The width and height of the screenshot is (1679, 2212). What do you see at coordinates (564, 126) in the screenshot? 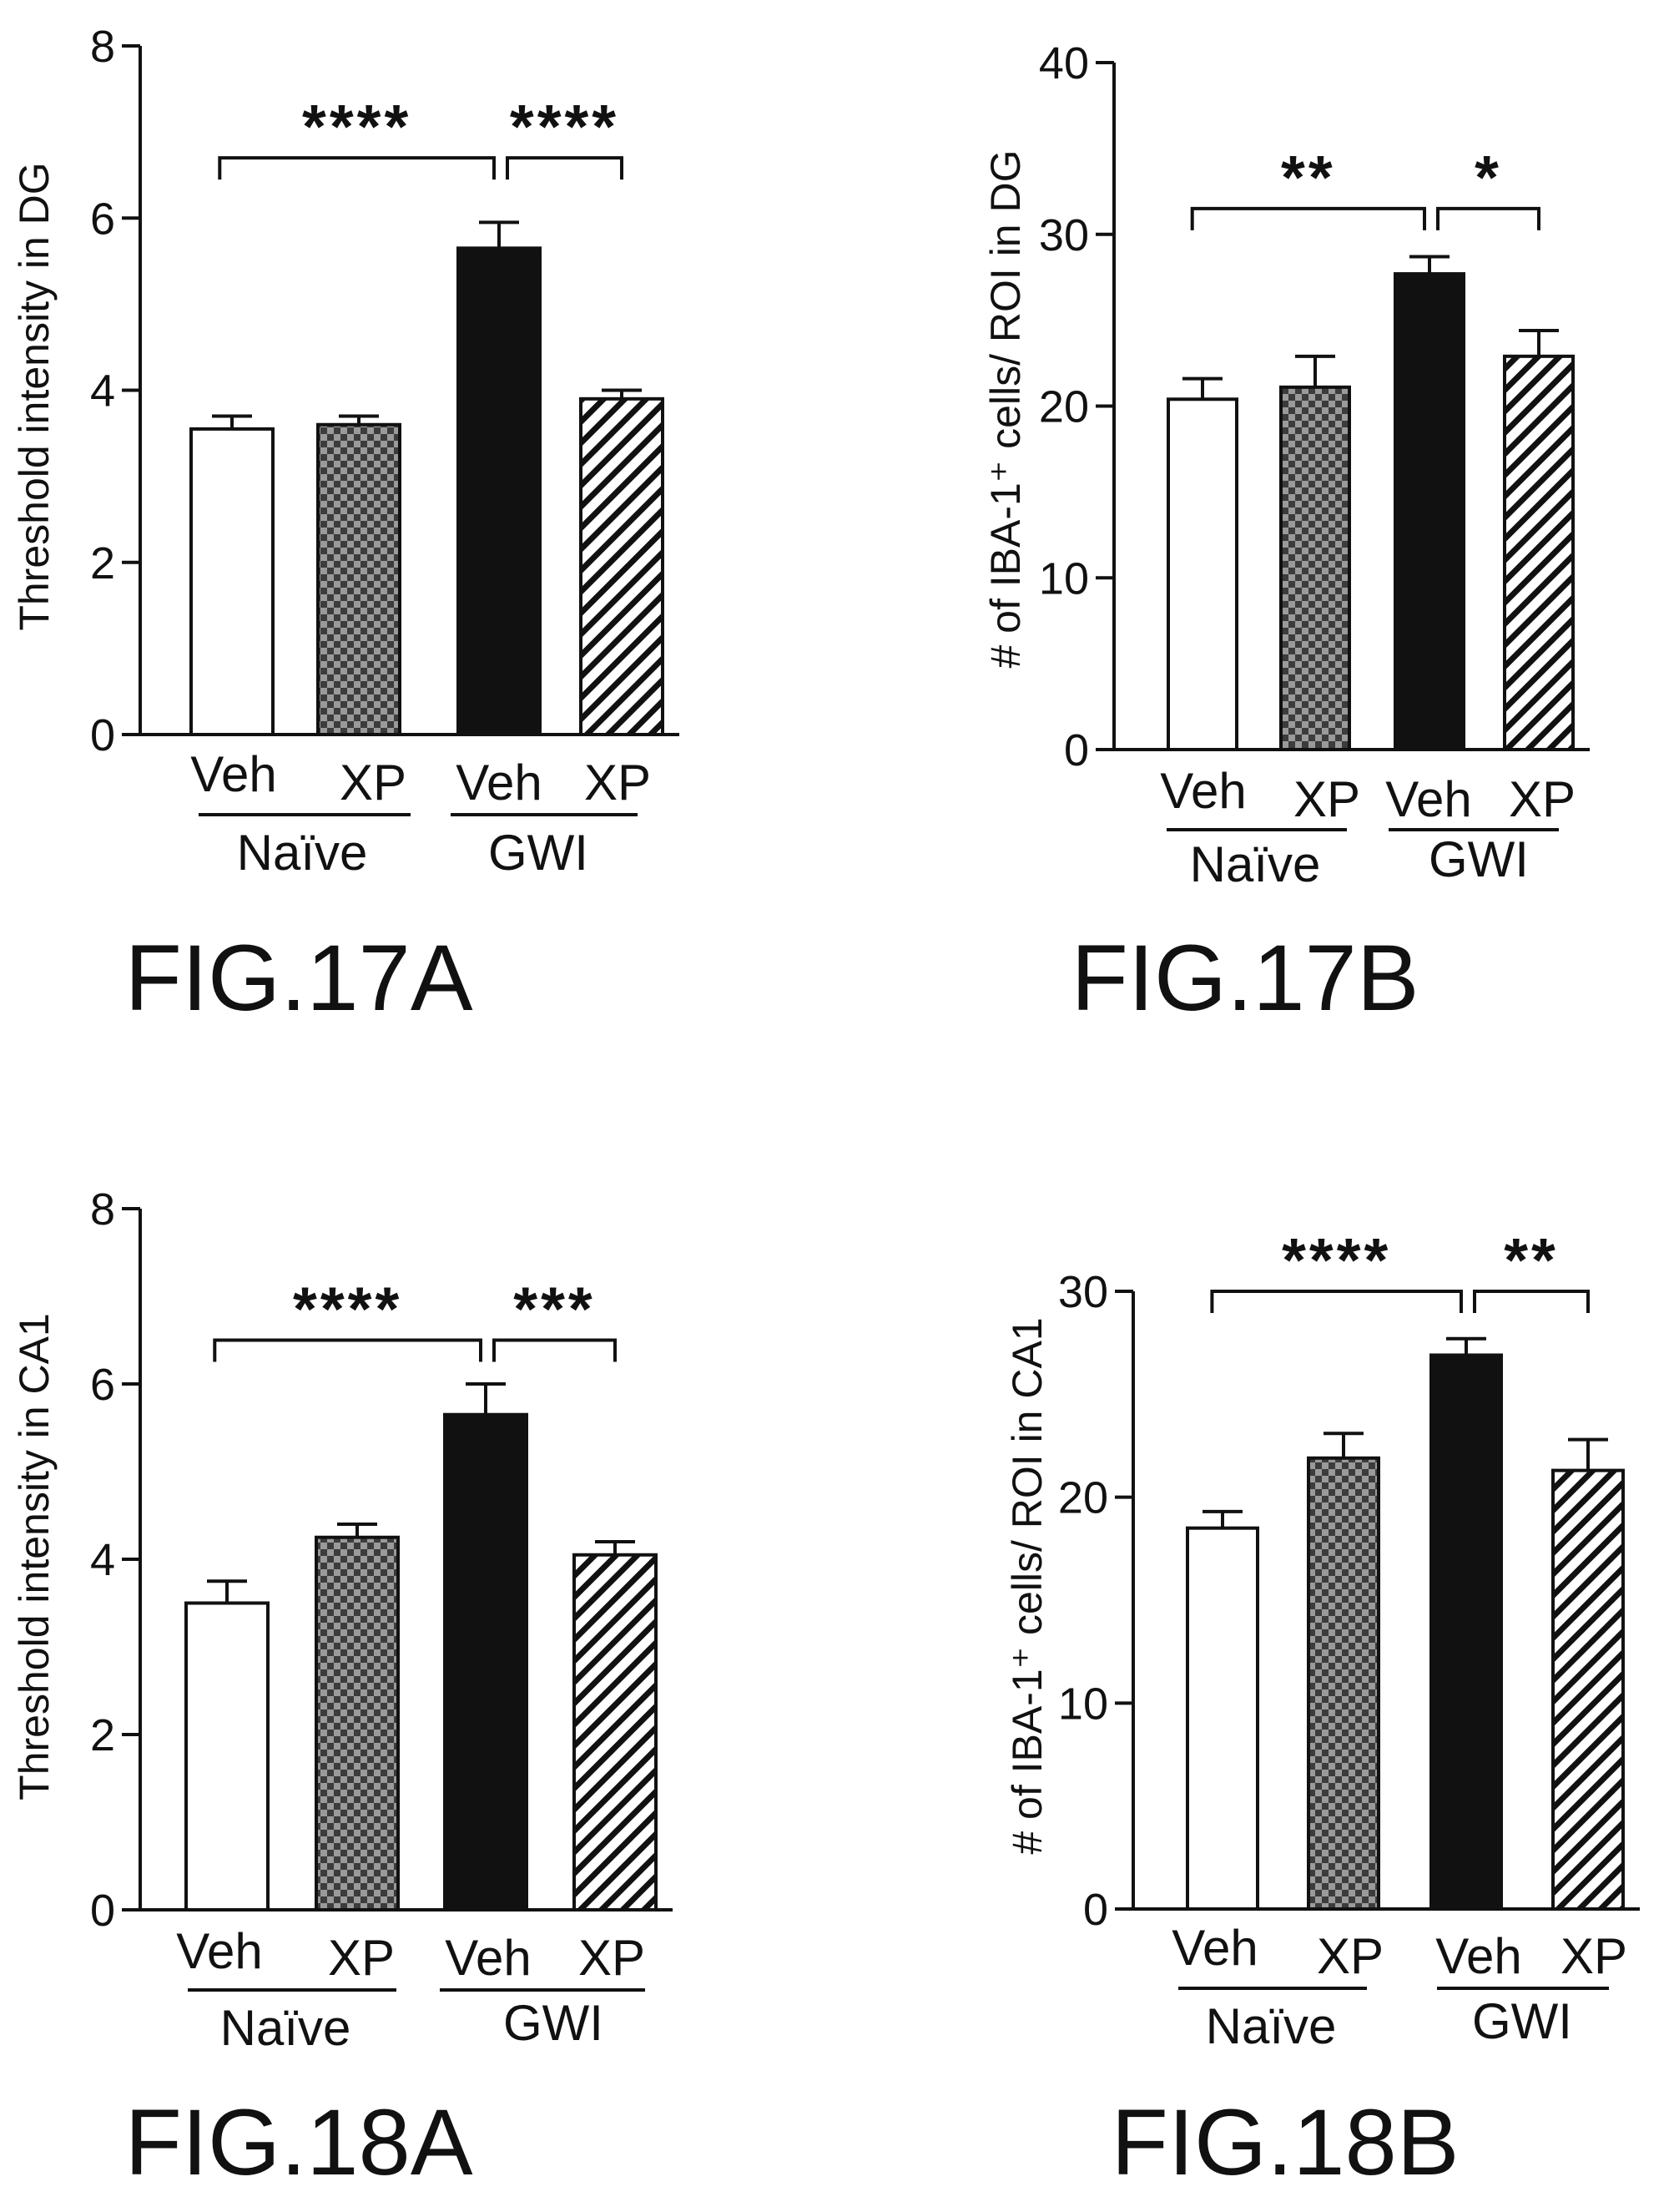
I see `fig17a-significance-label-1: ****` at bounding box center [564, 126].